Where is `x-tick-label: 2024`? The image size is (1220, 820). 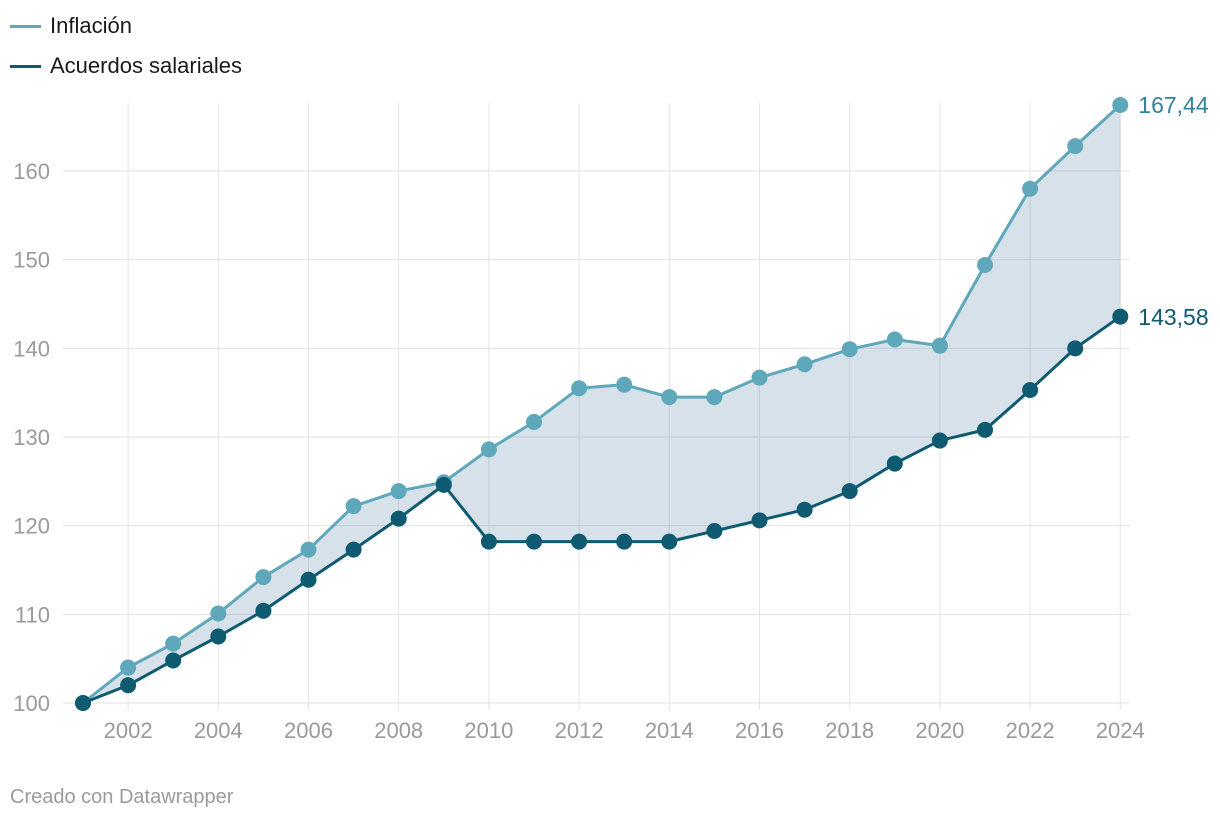
x-tick-label: 2024 is located at coordinates (1120, 730).